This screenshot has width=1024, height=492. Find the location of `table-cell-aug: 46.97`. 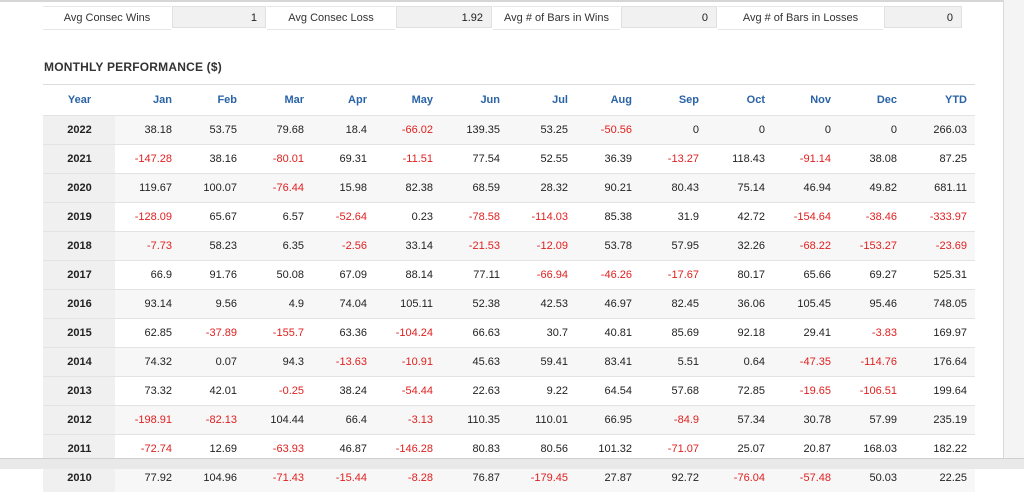

table-cell-aug: 46.97 is located at coordinates (608, 304).